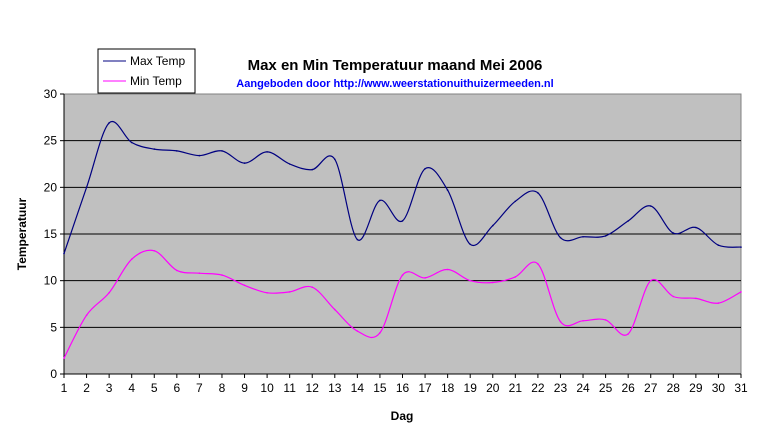 The height and width of the screenshot is (448, 762). What do you see at coordinates (244, 388) in the screenshot?
I see `x-tick-label: 9` at bounding box center [244, 388].